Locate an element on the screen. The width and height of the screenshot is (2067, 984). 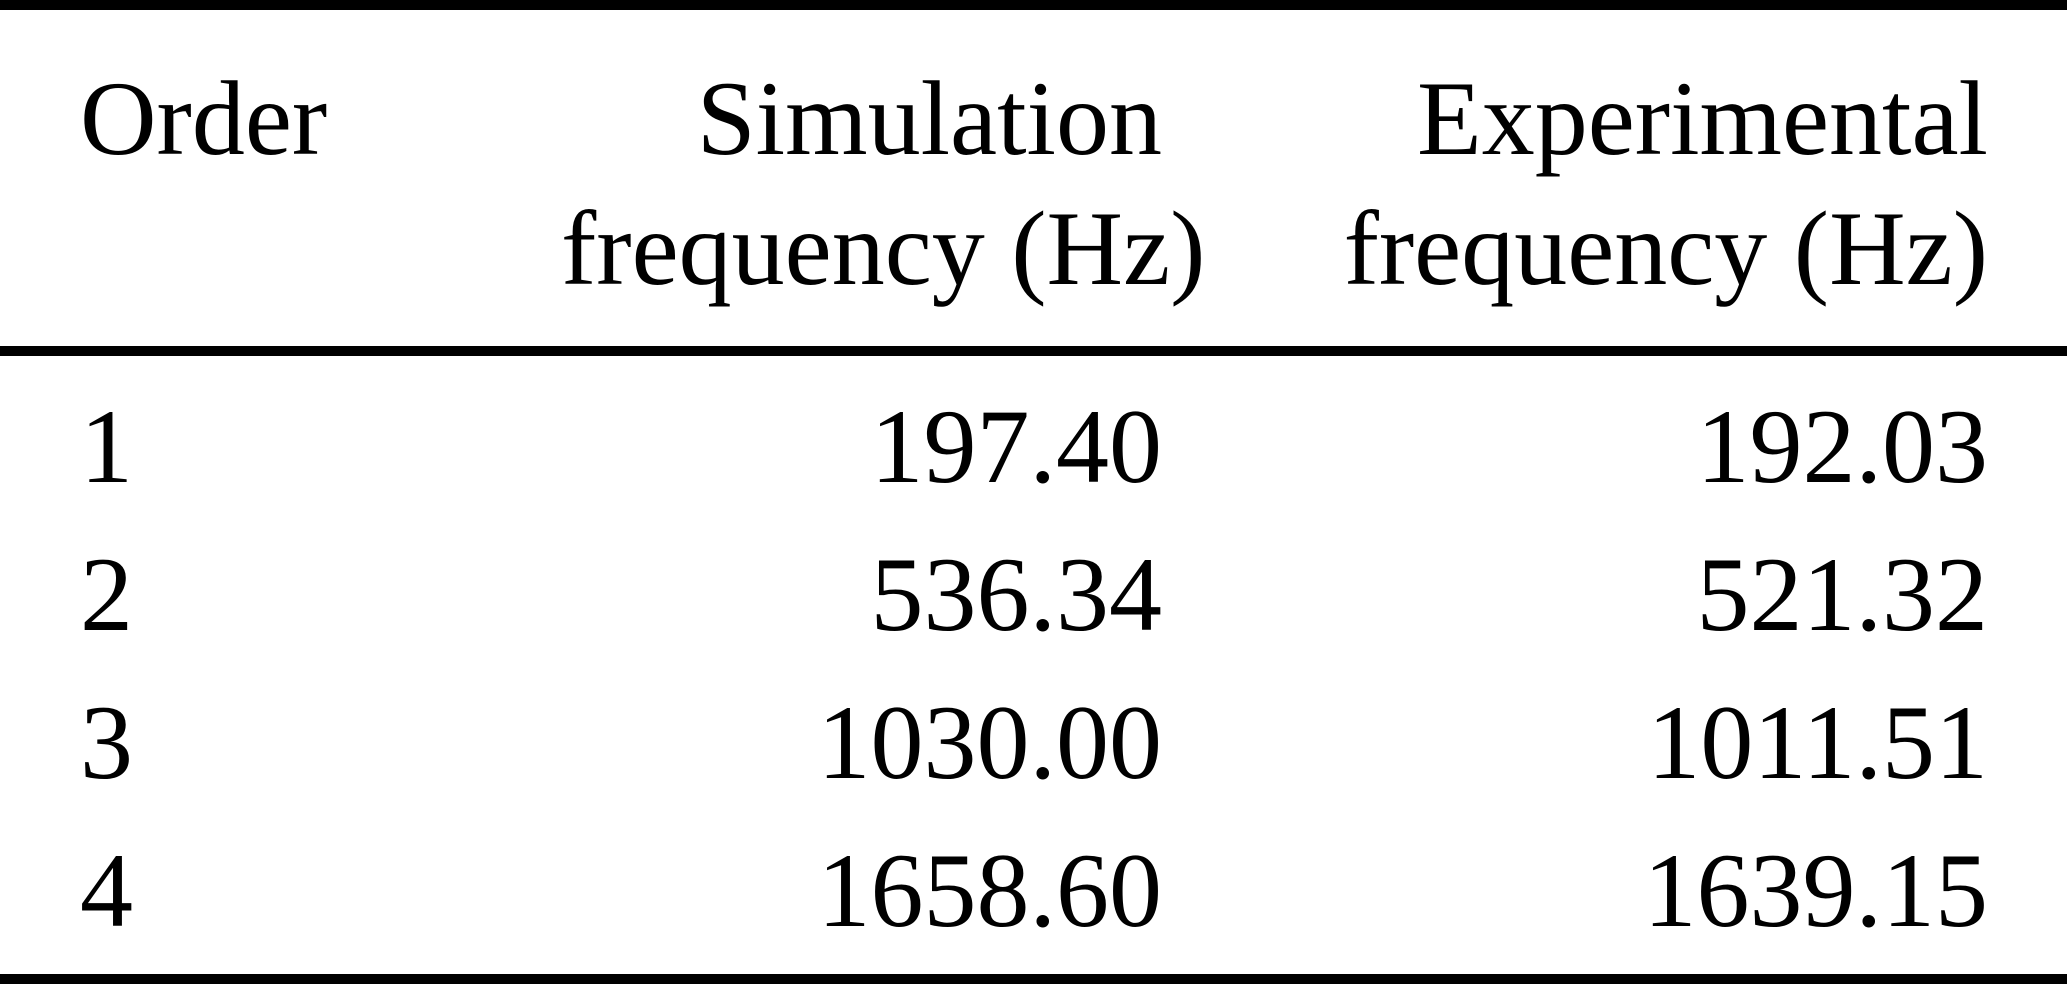
cell-simulation: 536.34 is located at coordinates (1016, 594).